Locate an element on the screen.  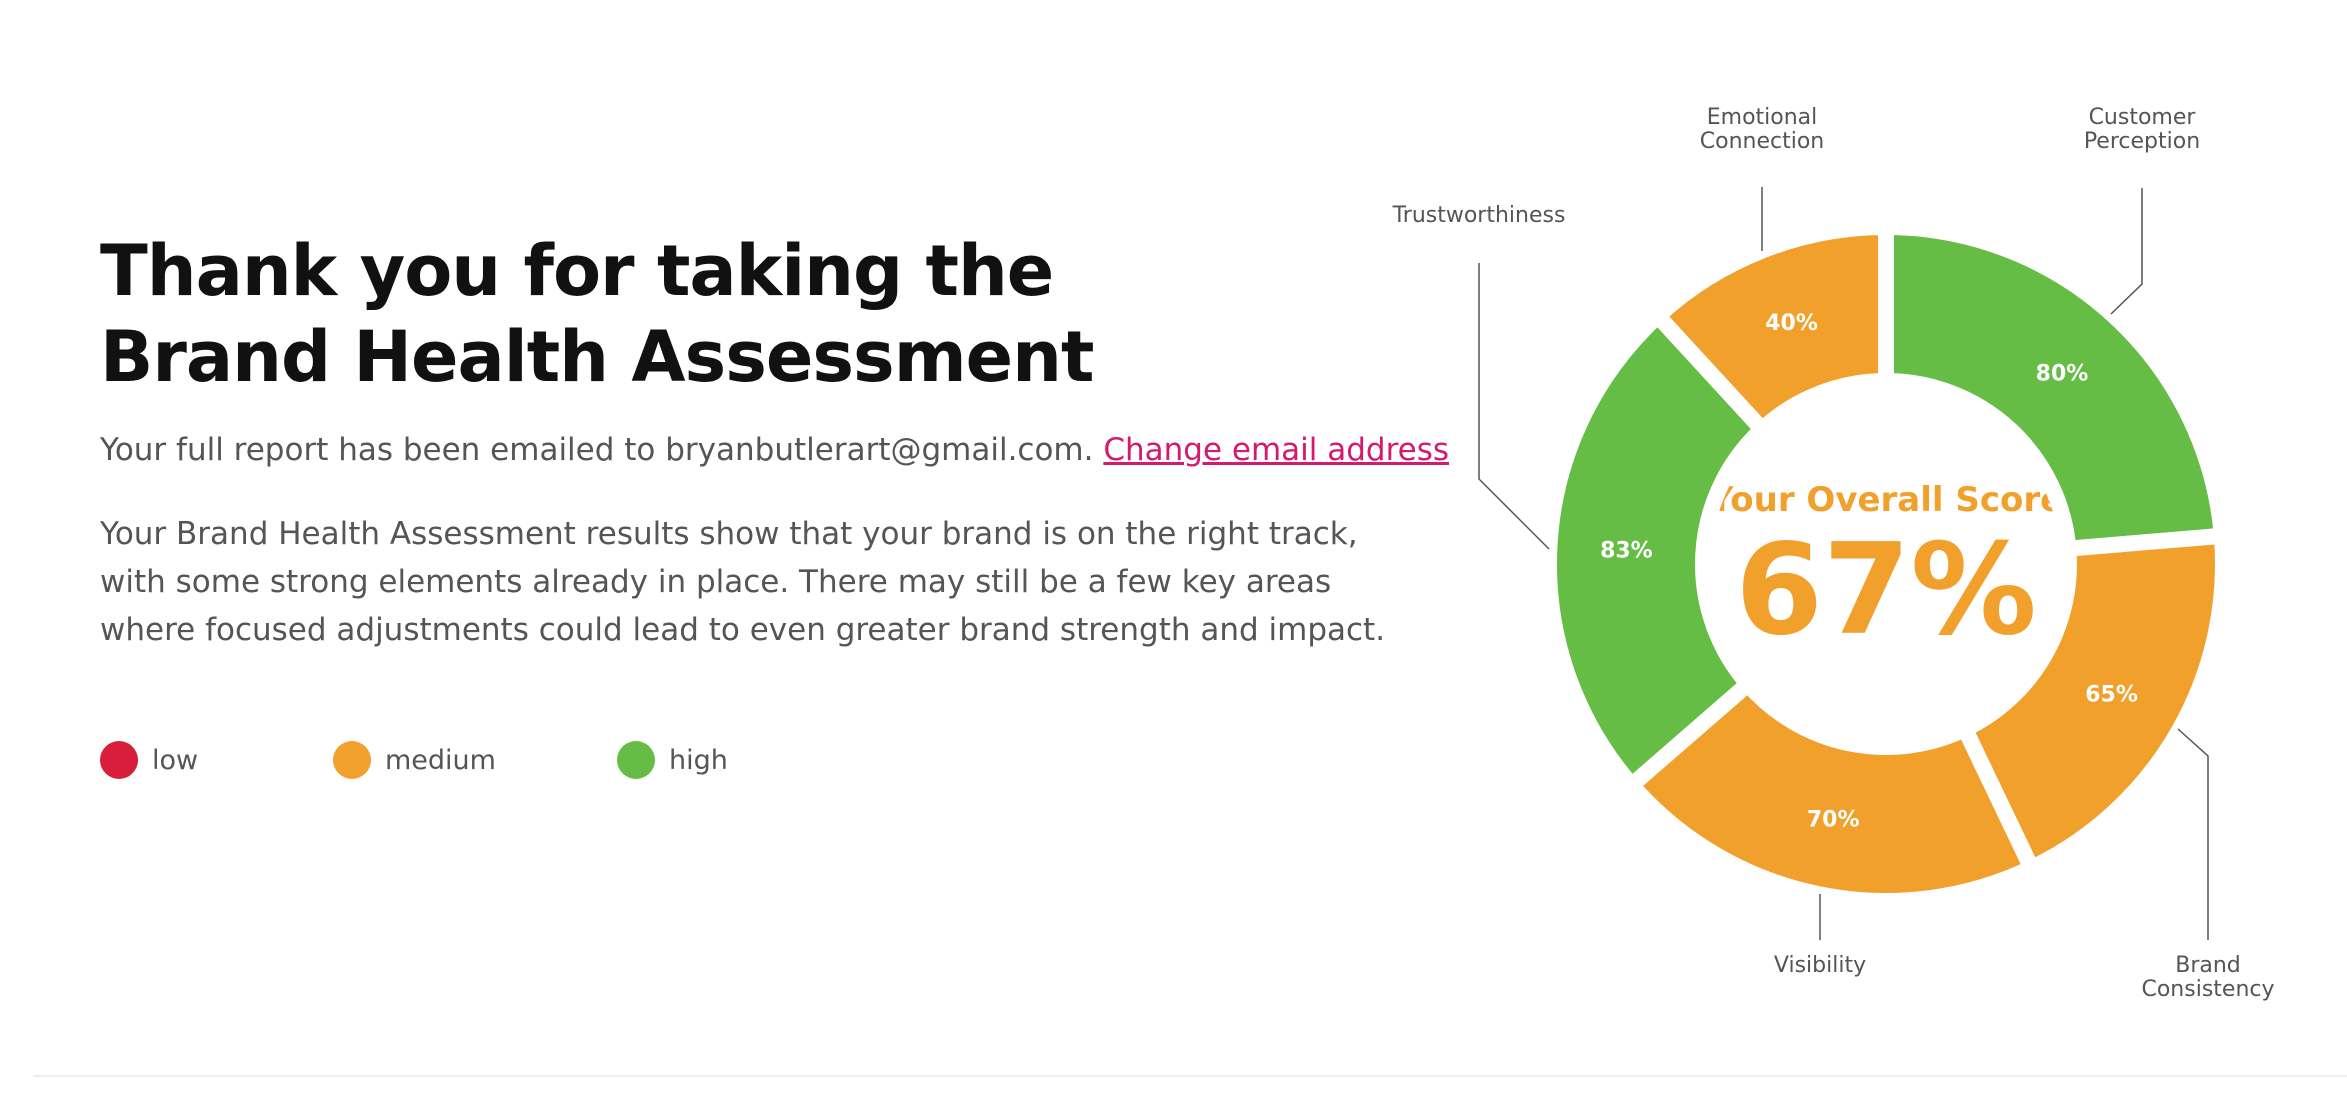
segment-category-label: Emotional Connection is located at coordinates (1762, 129).